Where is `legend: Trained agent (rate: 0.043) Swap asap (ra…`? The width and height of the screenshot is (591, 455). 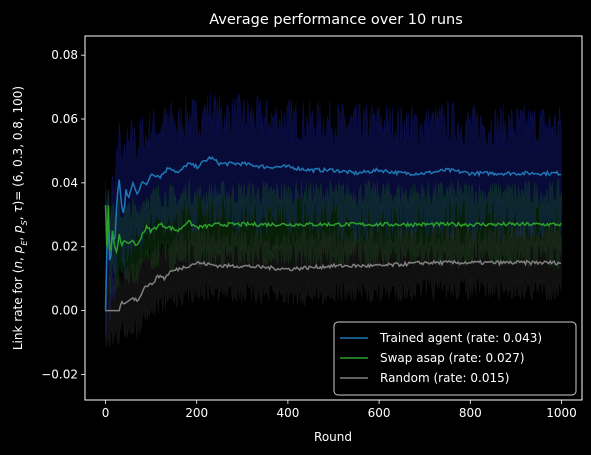 legend: Trained agent (rate: 0.043) Swap asap (ra… is located at coordinates (455, 358).